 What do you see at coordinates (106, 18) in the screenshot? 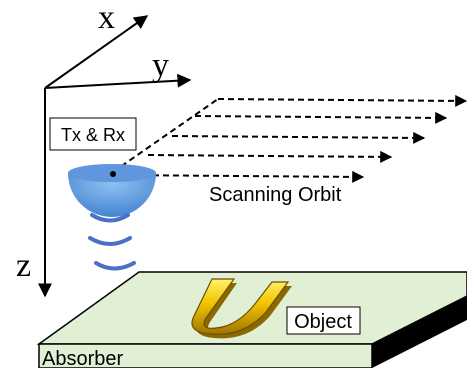
I see `x-axis-label: x` at bounding box center [106, 18].